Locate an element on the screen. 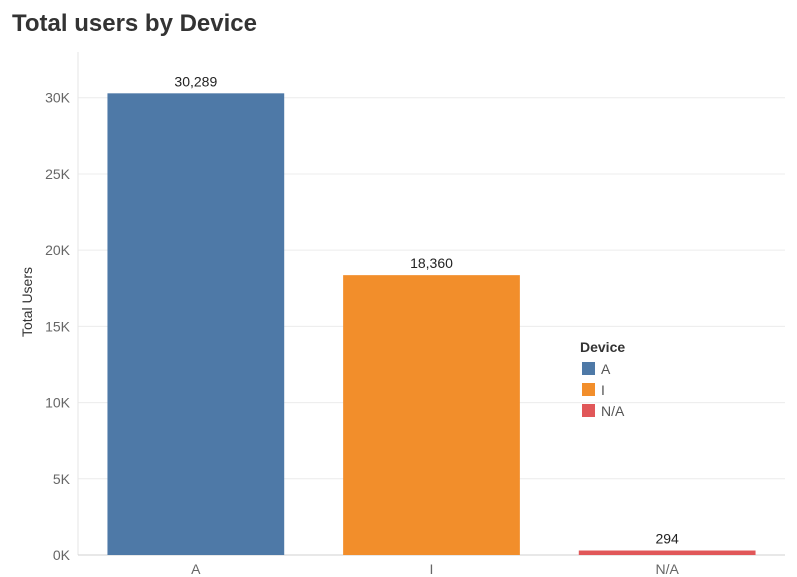 This screenshot has height=577, width=797. legend: Device AI N/A is located at coordinates (602, 379).